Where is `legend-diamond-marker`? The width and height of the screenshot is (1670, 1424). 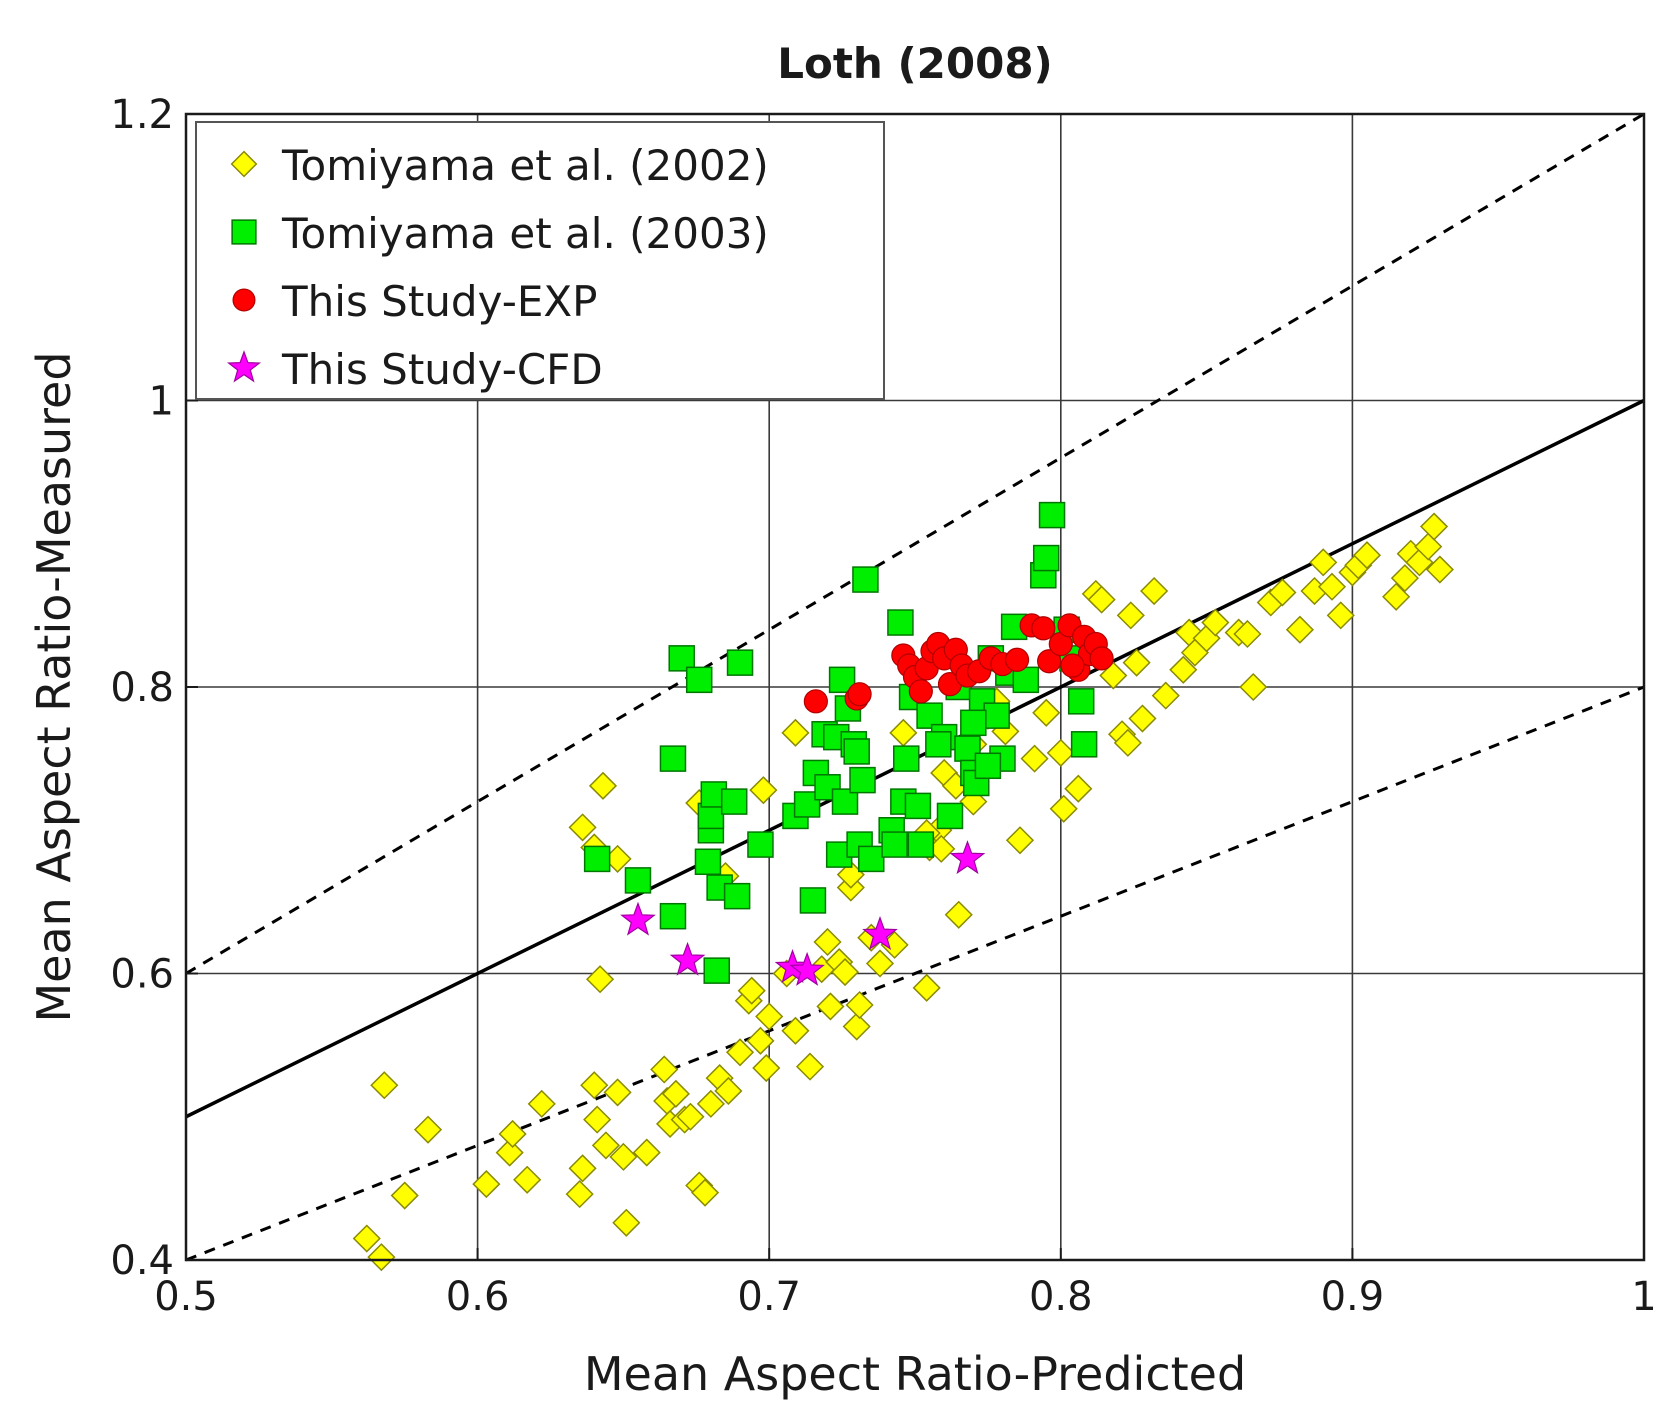 legend-diamond-marker is located at coordinates (244, 164).